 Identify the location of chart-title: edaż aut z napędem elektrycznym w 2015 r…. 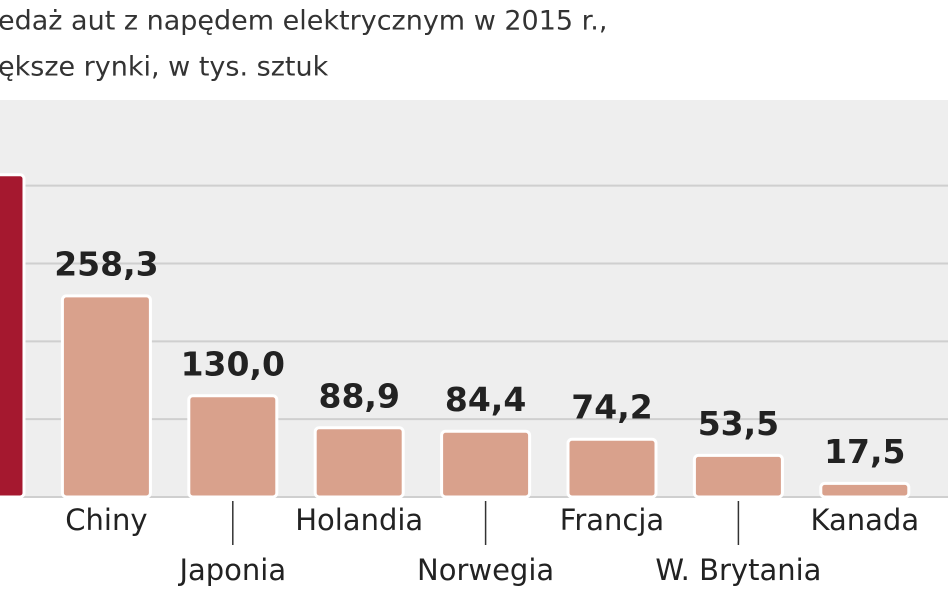
(303, 21).